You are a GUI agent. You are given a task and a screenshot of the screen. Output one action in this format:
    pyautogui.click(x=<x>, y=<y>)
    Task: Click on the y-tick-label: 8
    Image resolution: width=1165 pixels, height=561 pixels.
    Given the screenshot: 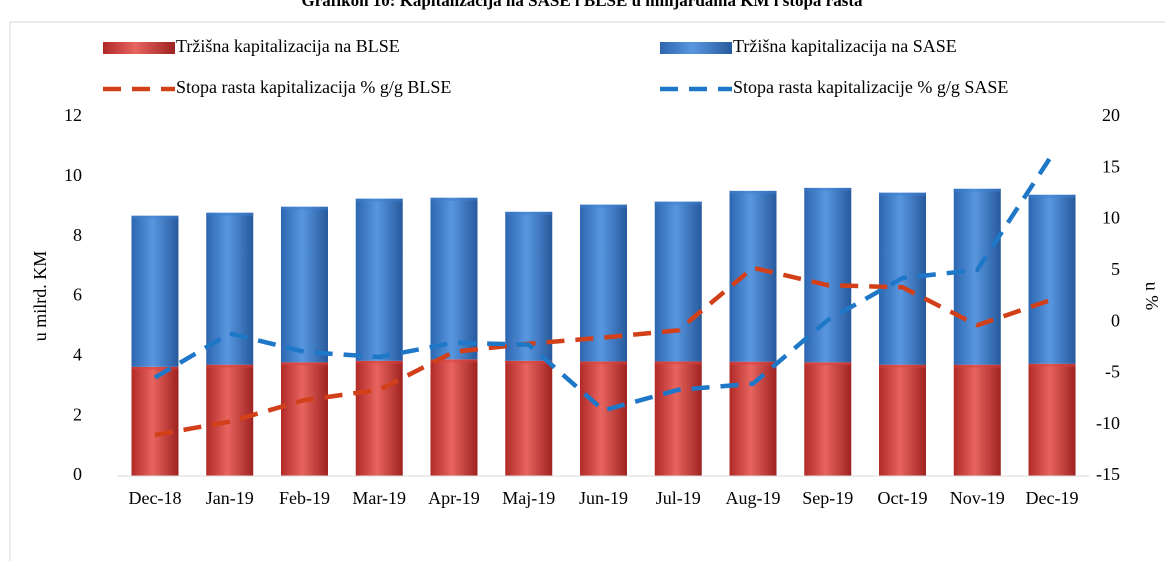 What is the action you would take?
    pyautogui.click(x=77, y=235)
    